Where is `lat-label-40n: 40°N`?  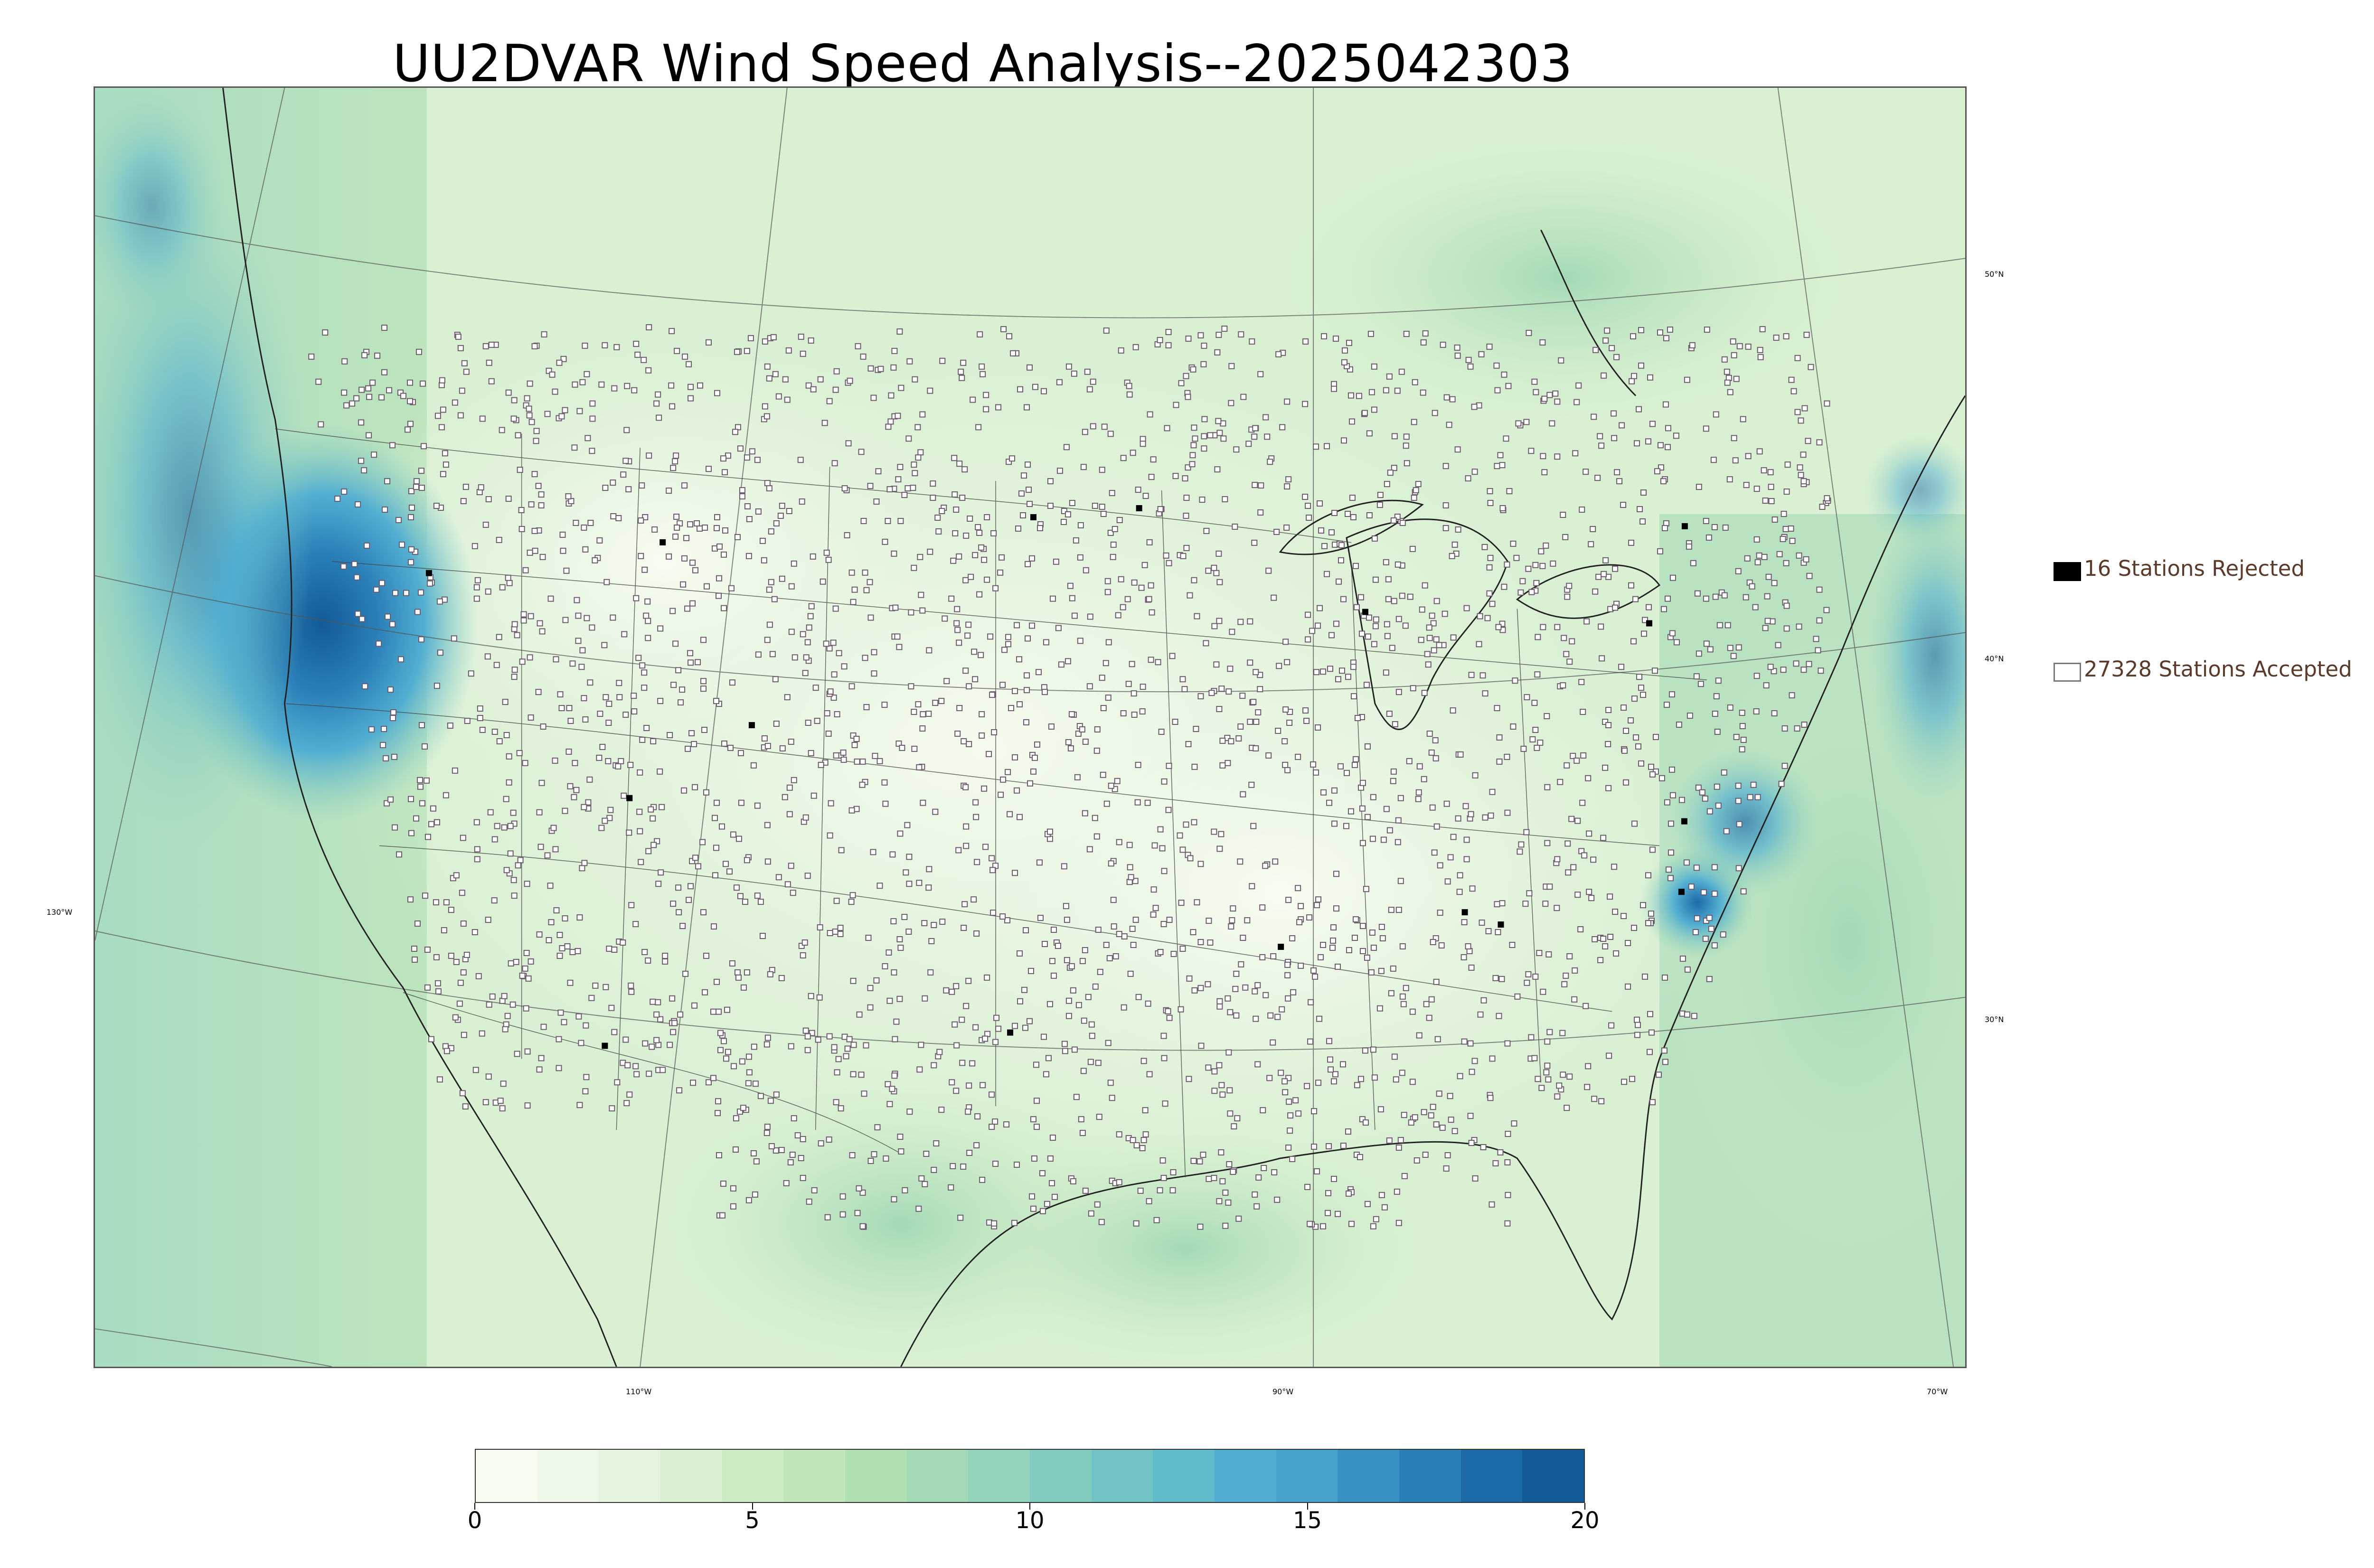 lat-label-40n: 40°N is located at coordinates (1994, 658).